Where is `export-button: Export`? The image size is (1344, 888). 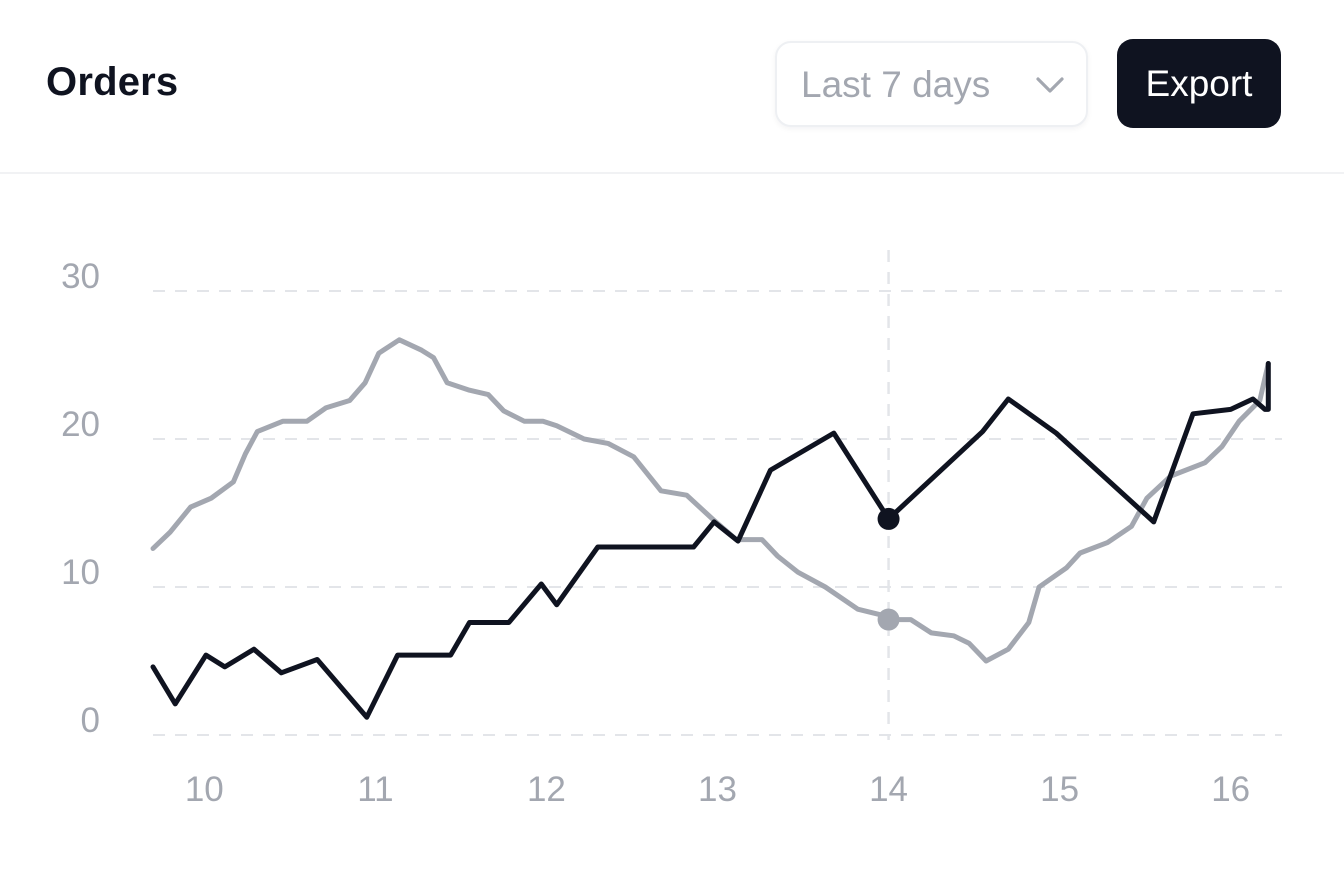
export-button: Export is located at coordinates (1199, 83).